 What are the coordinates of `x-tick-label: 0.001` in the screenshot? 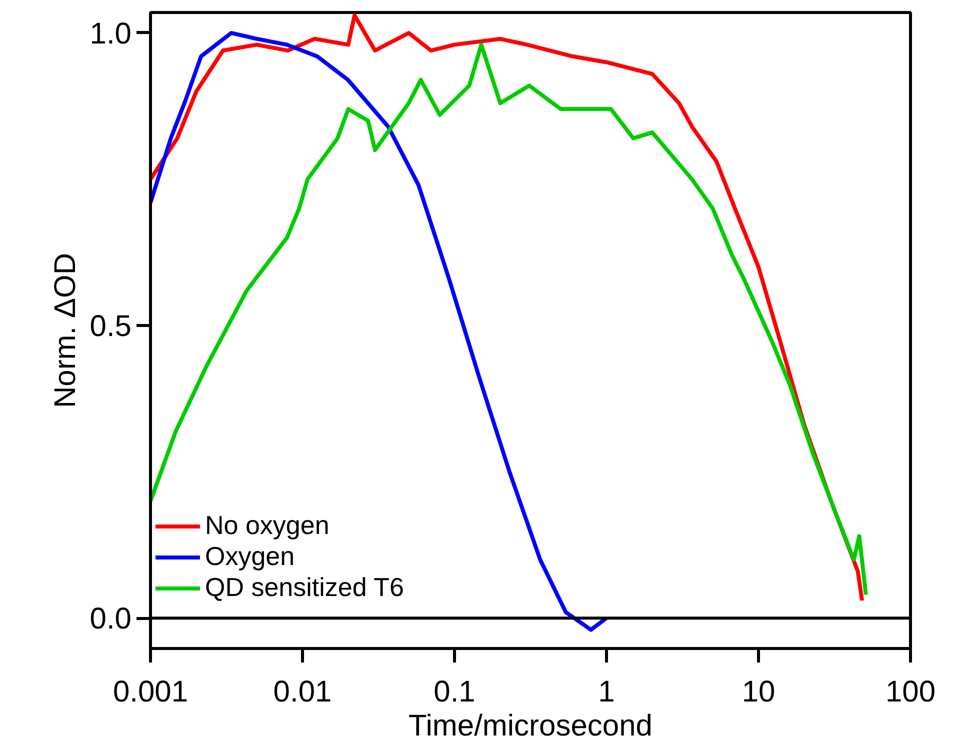 It's located at (150, 692).